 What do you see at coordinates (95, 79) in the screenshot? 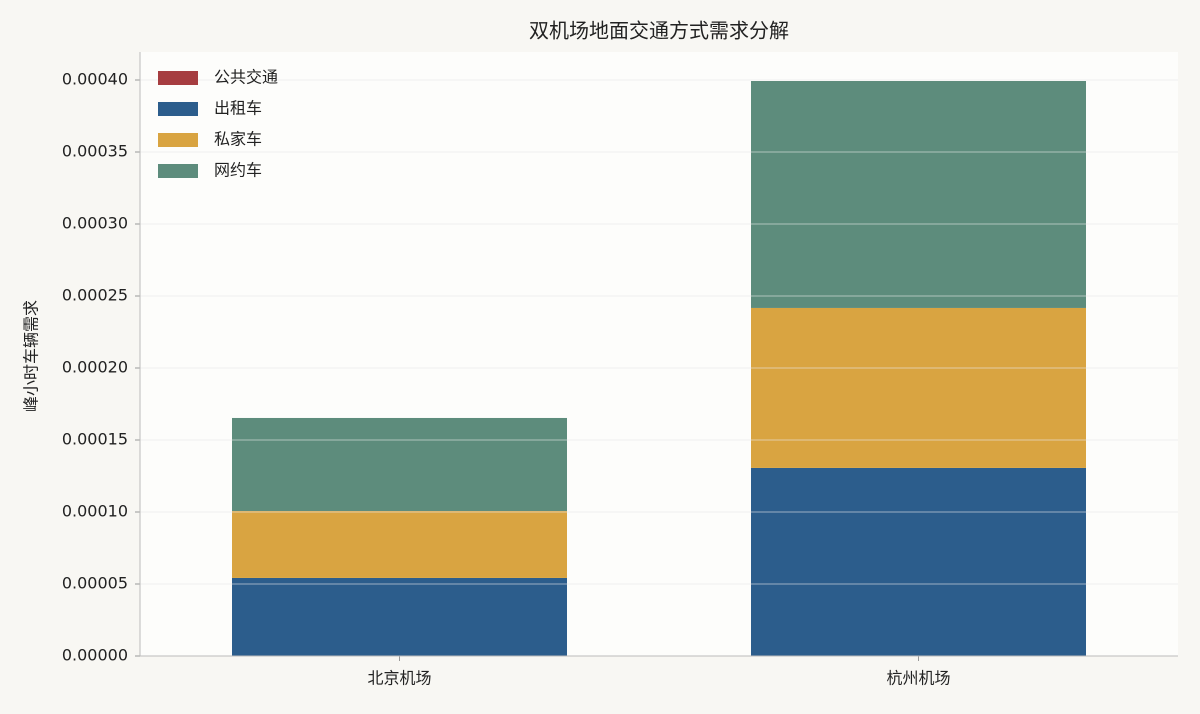
I see `y-tick-label: 0.00040` at bounding box center [95, 79].